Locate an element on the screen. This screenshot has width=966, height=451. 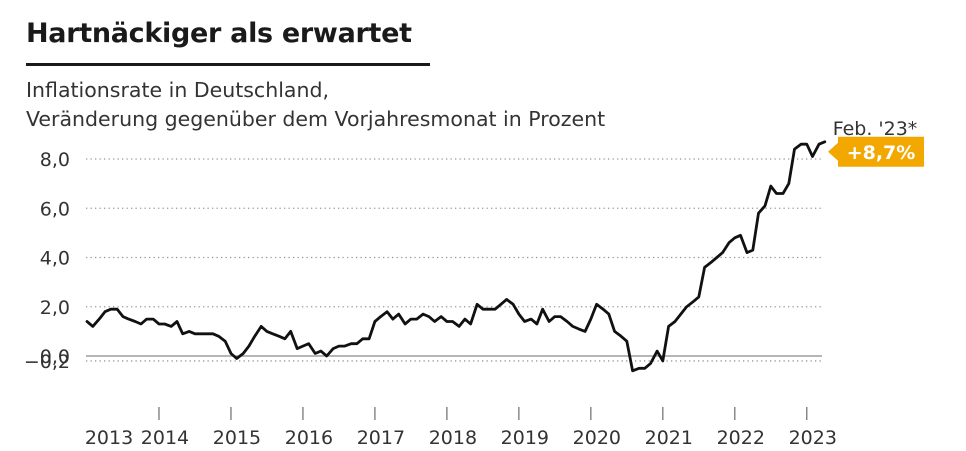
x-tick-label: 2022 is located at coordinates (741, 438).